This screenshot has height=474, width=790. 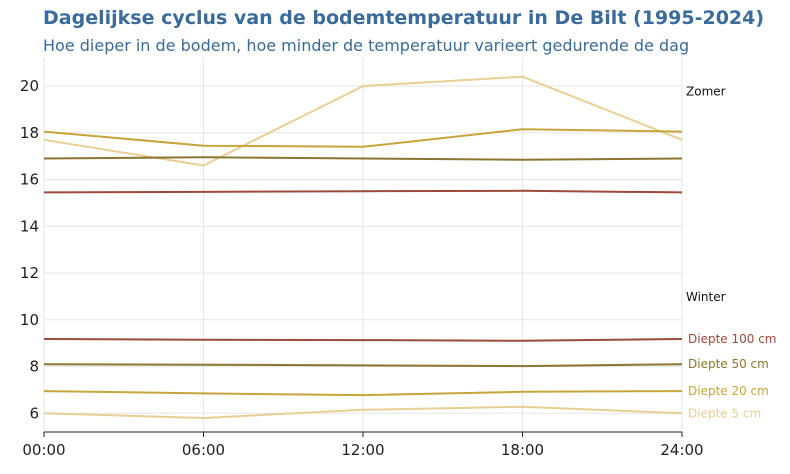 What do you see at coordinates (728, 391) in the screenshot?
I see `series-label: Diepte 20 cm` at bounding box center [728, 391].